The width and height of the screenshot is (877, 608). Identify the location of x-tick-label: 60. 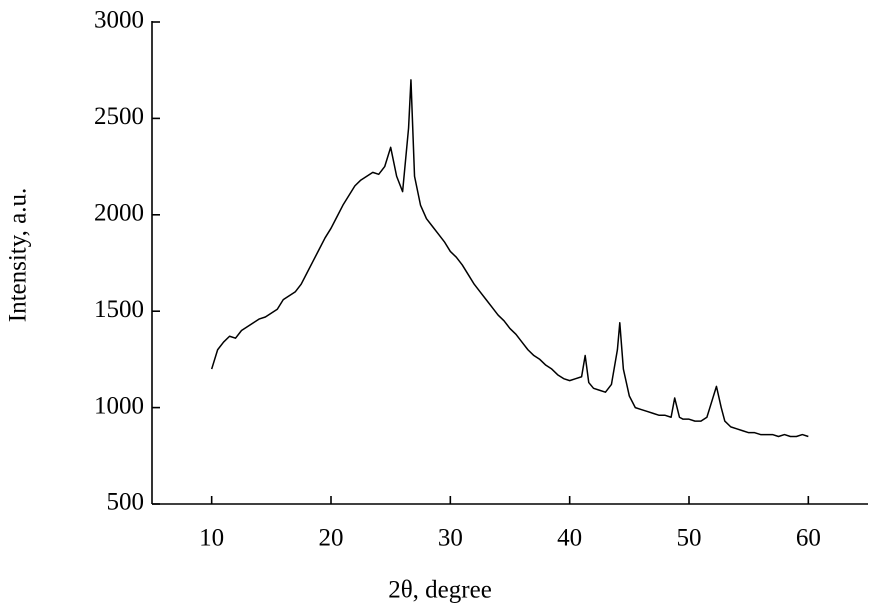
(808, 538).